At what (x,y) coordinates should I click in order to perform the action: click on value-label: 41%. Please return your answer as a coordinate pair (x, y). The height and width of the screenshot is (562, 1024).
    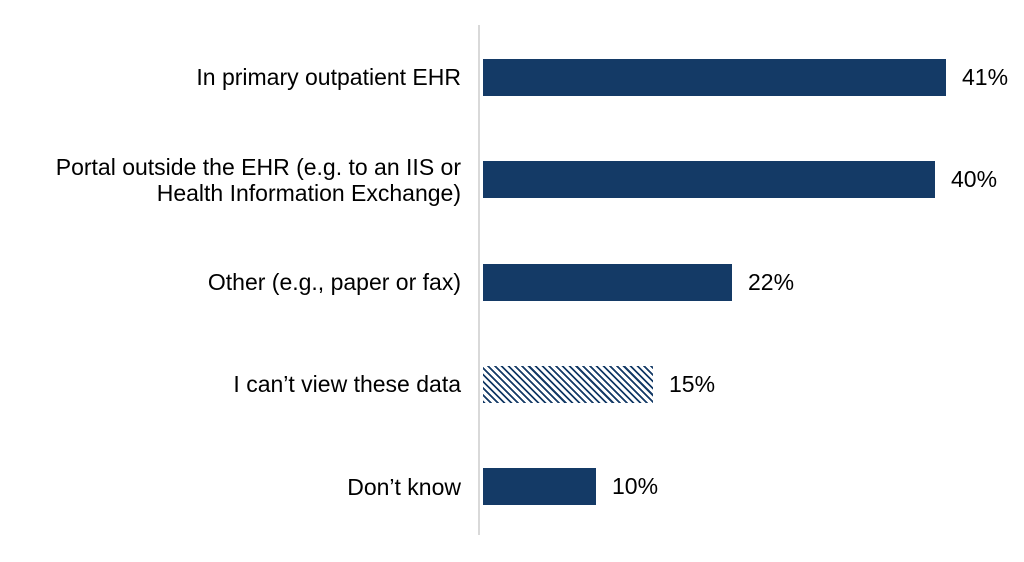
    Looking at the image, I should click on (985, 76).